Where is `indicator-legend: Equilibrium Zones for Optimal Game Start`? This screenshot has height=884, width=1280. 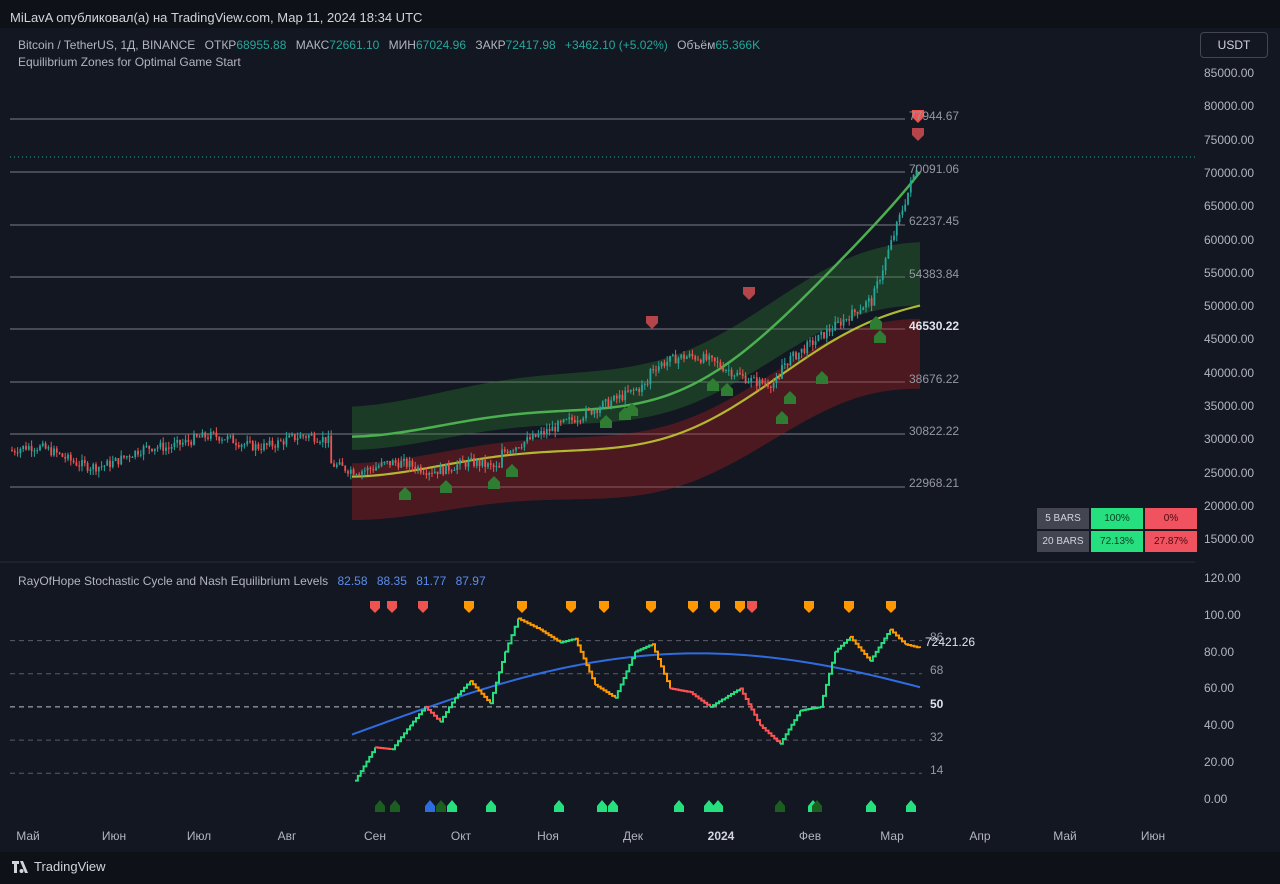 indicator-legend: Equilibrium Zones for Optimal Game Start is located at coordinates (129, 62).